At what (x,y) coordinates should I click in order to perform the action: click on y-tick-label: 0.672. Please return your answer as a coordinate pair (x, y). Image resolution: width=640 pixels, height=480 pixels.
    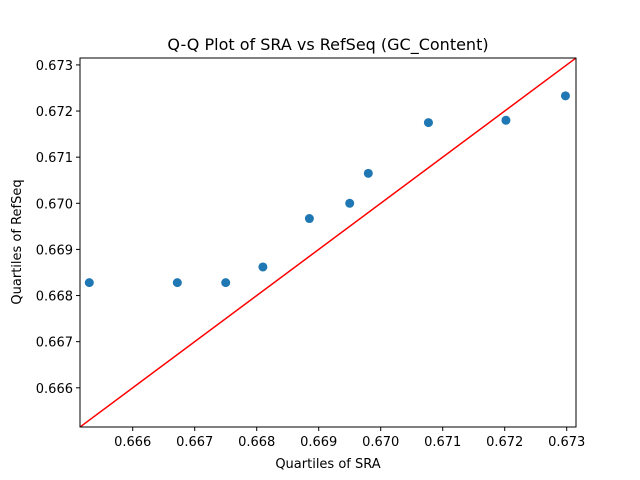
    Looking at the image, I should click on (54, 112).